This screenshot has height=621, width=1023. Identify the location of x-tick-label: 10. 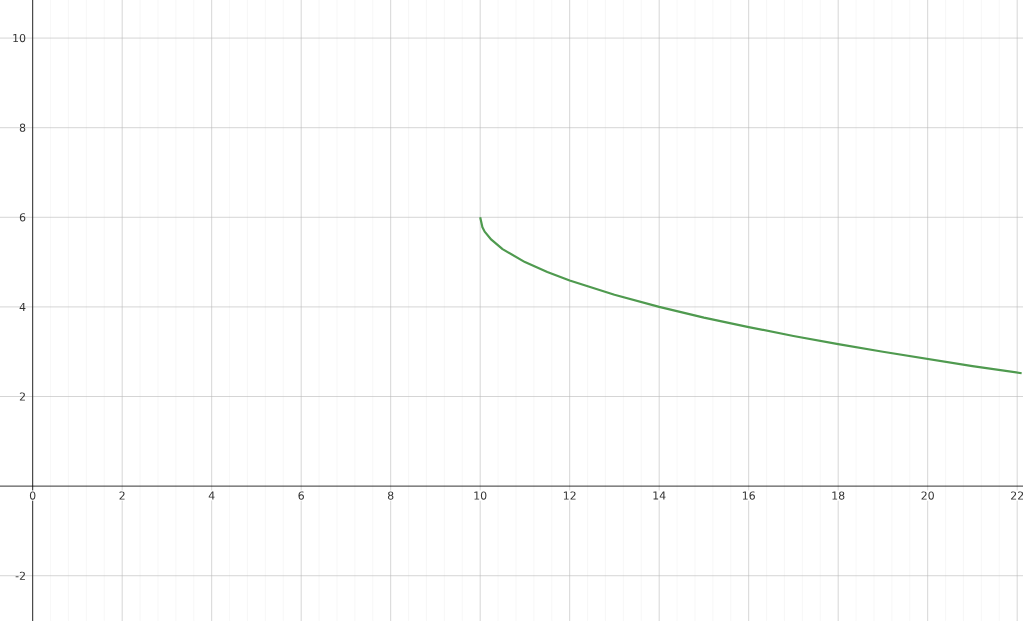
(480, 495).